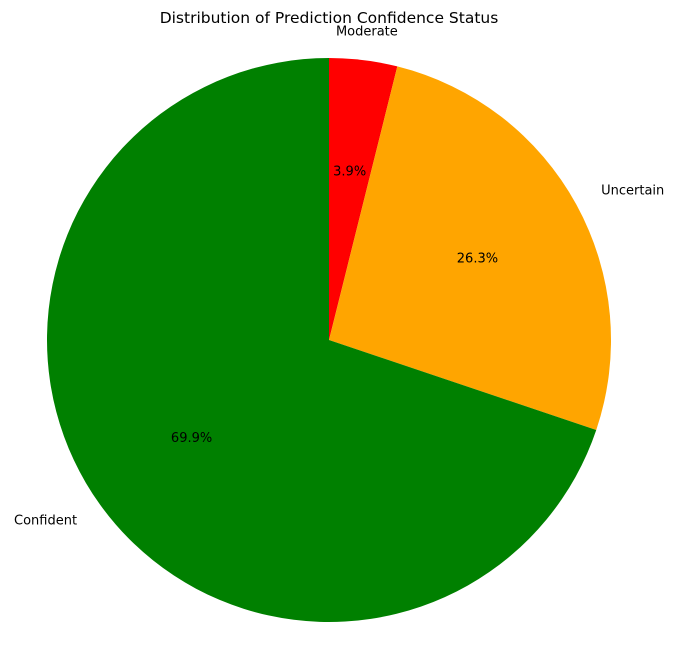 The width and height of the screenshot is (678, 658). I want to click on slice-pct-confident: 69.9%, so click(191, 438).